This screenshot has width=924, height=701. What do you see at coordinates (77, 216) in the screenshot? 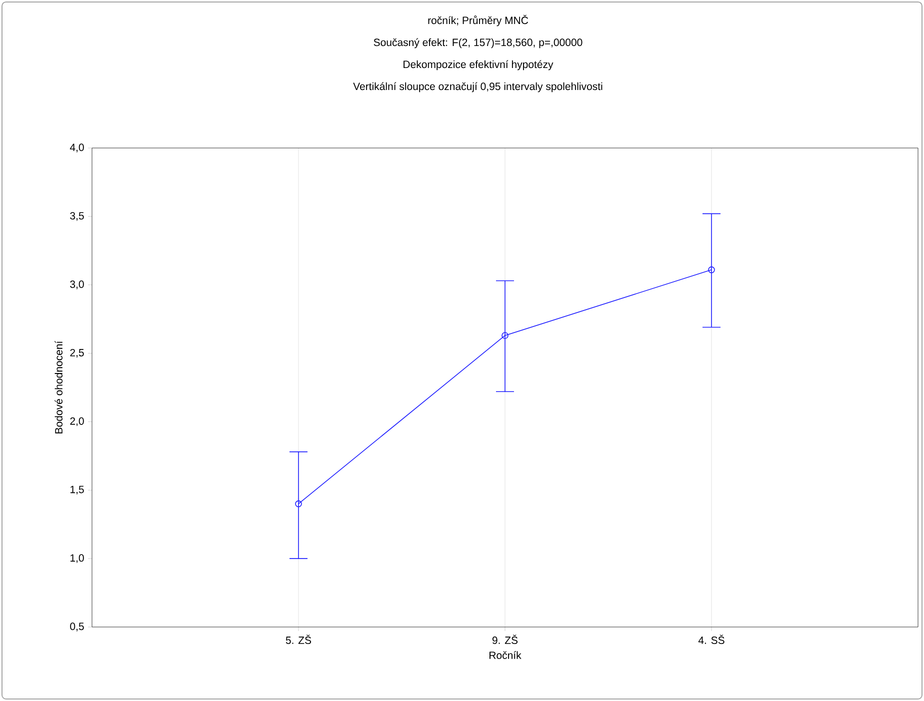
I see `y-tick-label: 3,5` at bounding box center [77, 216].